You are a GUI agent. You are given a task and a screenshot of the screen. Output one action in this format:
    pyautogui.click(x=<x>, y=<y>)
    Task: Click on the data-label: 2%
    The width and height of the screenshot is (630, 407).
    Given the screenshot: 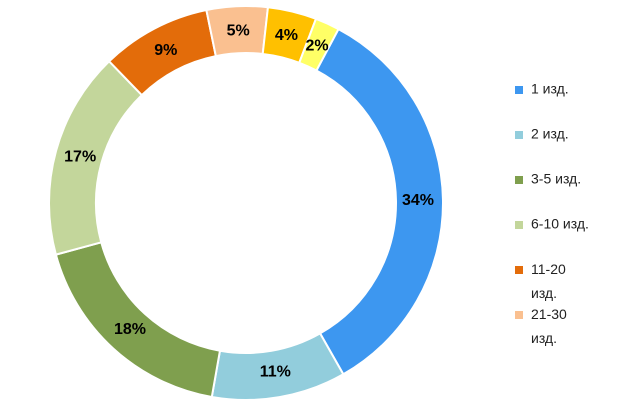 What is the action you would take?
    pyautogui.click(x=316, y=46)
    